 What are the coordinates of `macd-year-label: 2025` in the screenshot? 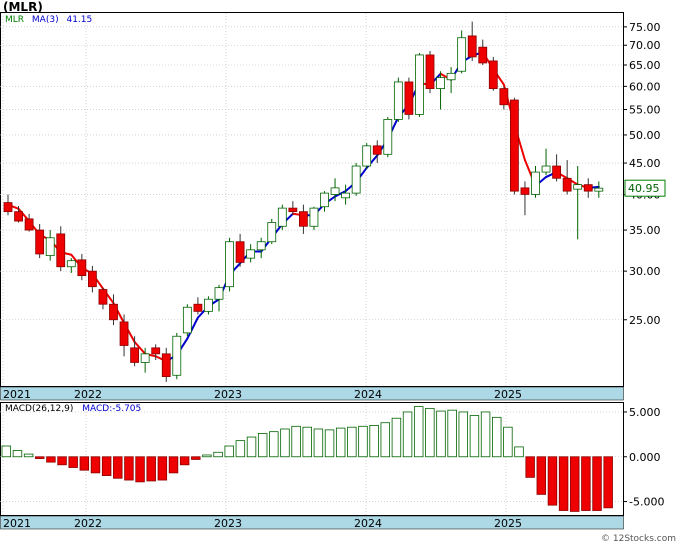 It's located at (508, 523).